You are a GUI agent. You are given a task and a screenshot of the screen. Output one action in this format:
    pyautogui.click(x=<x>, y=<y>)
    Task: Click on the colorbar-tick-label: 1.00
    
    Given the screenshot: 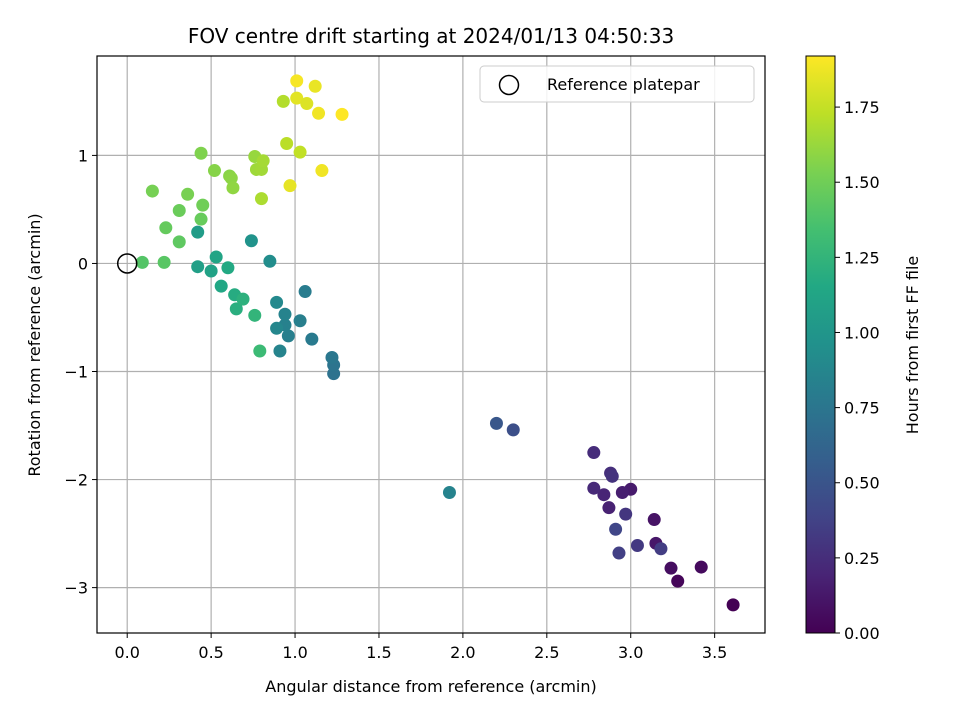 What is the action you would take?
    pyautogui.click(x=862, y=332)
    